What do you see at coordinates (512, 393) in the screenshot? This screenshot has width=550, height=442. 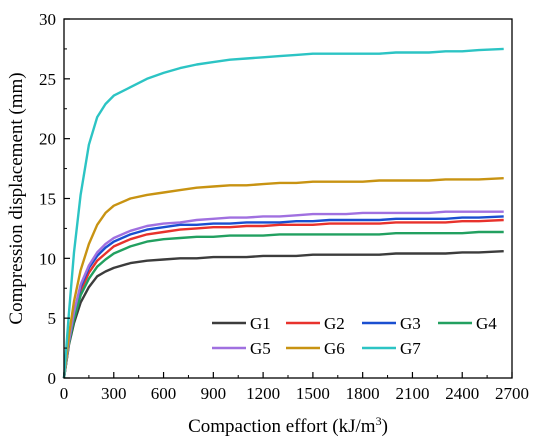 I see `x-tick-label: 2700` at bounding box center [512, 393].